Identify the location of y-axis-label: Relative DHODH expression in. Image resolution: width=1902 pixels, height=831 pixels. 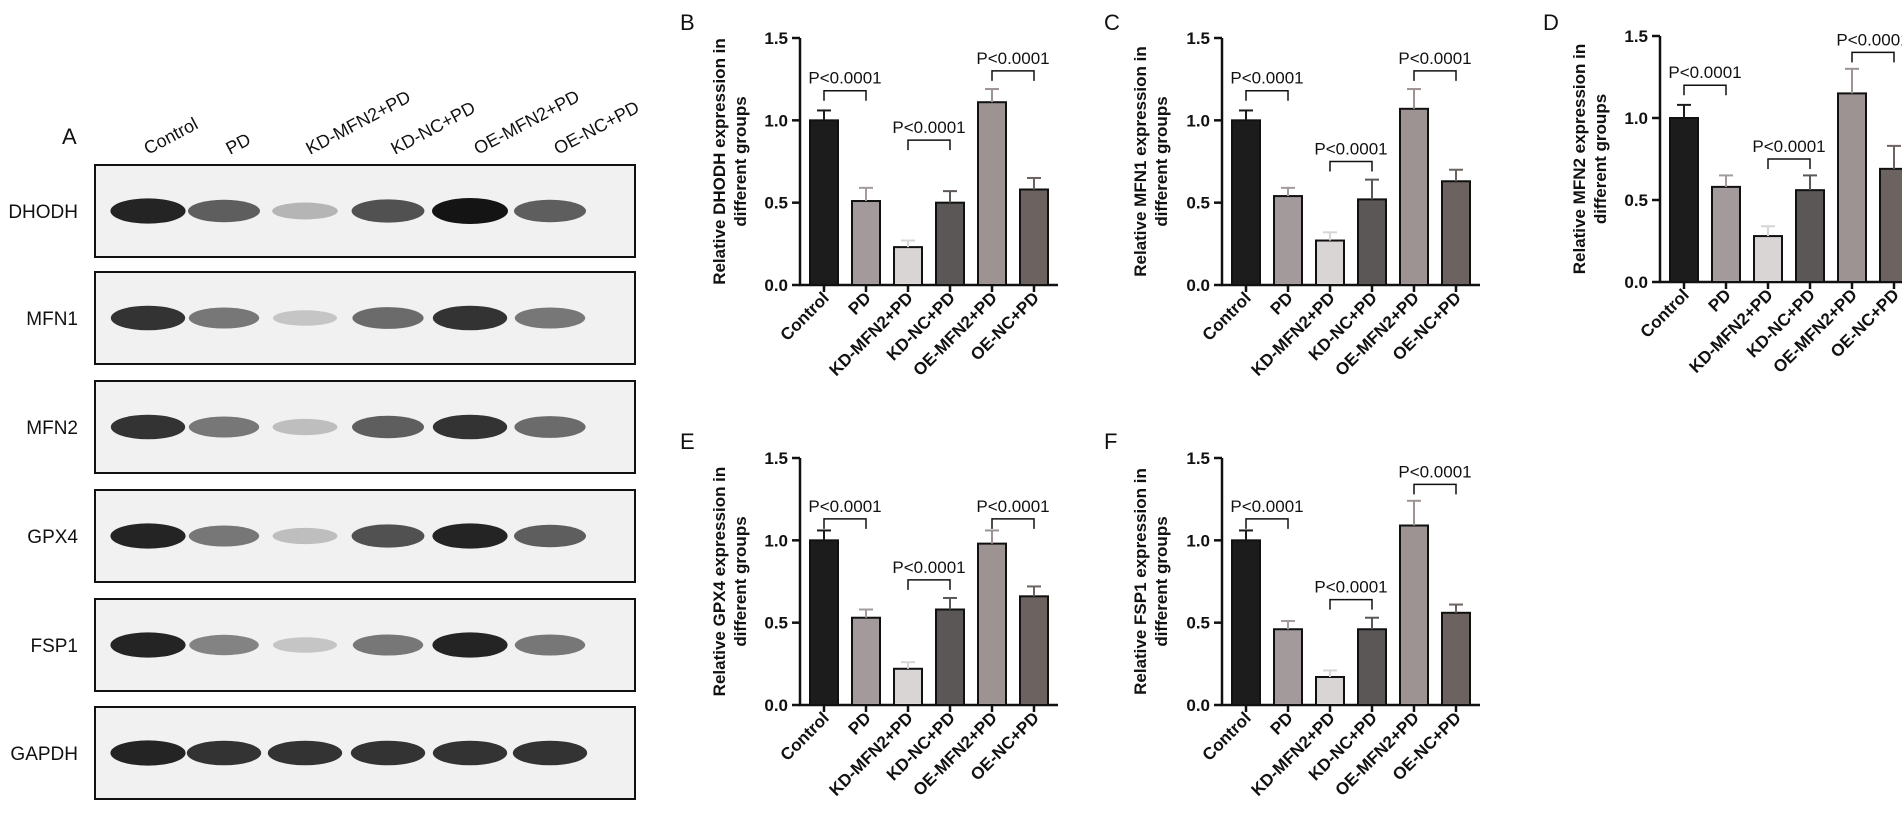
(719, 161).